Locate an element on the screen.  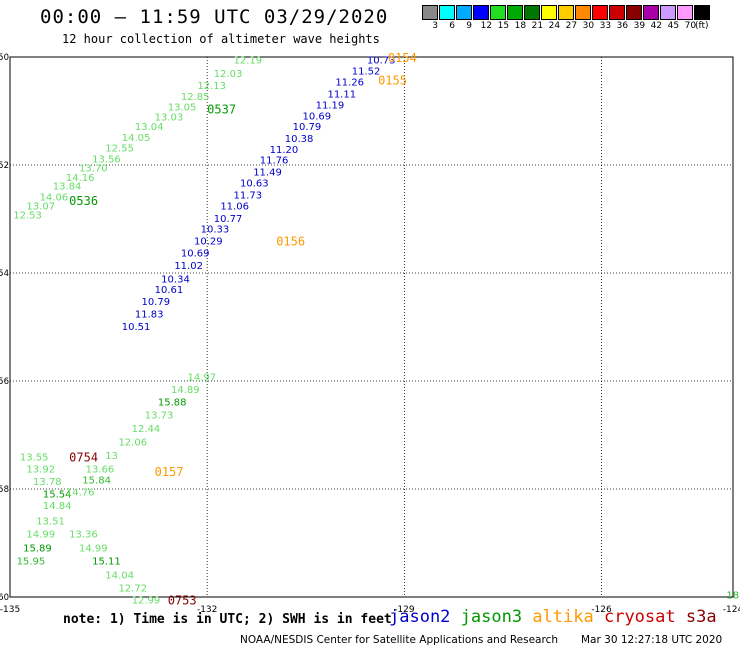
wave-height-label: 12.85 is located at coordinates (195, 97).